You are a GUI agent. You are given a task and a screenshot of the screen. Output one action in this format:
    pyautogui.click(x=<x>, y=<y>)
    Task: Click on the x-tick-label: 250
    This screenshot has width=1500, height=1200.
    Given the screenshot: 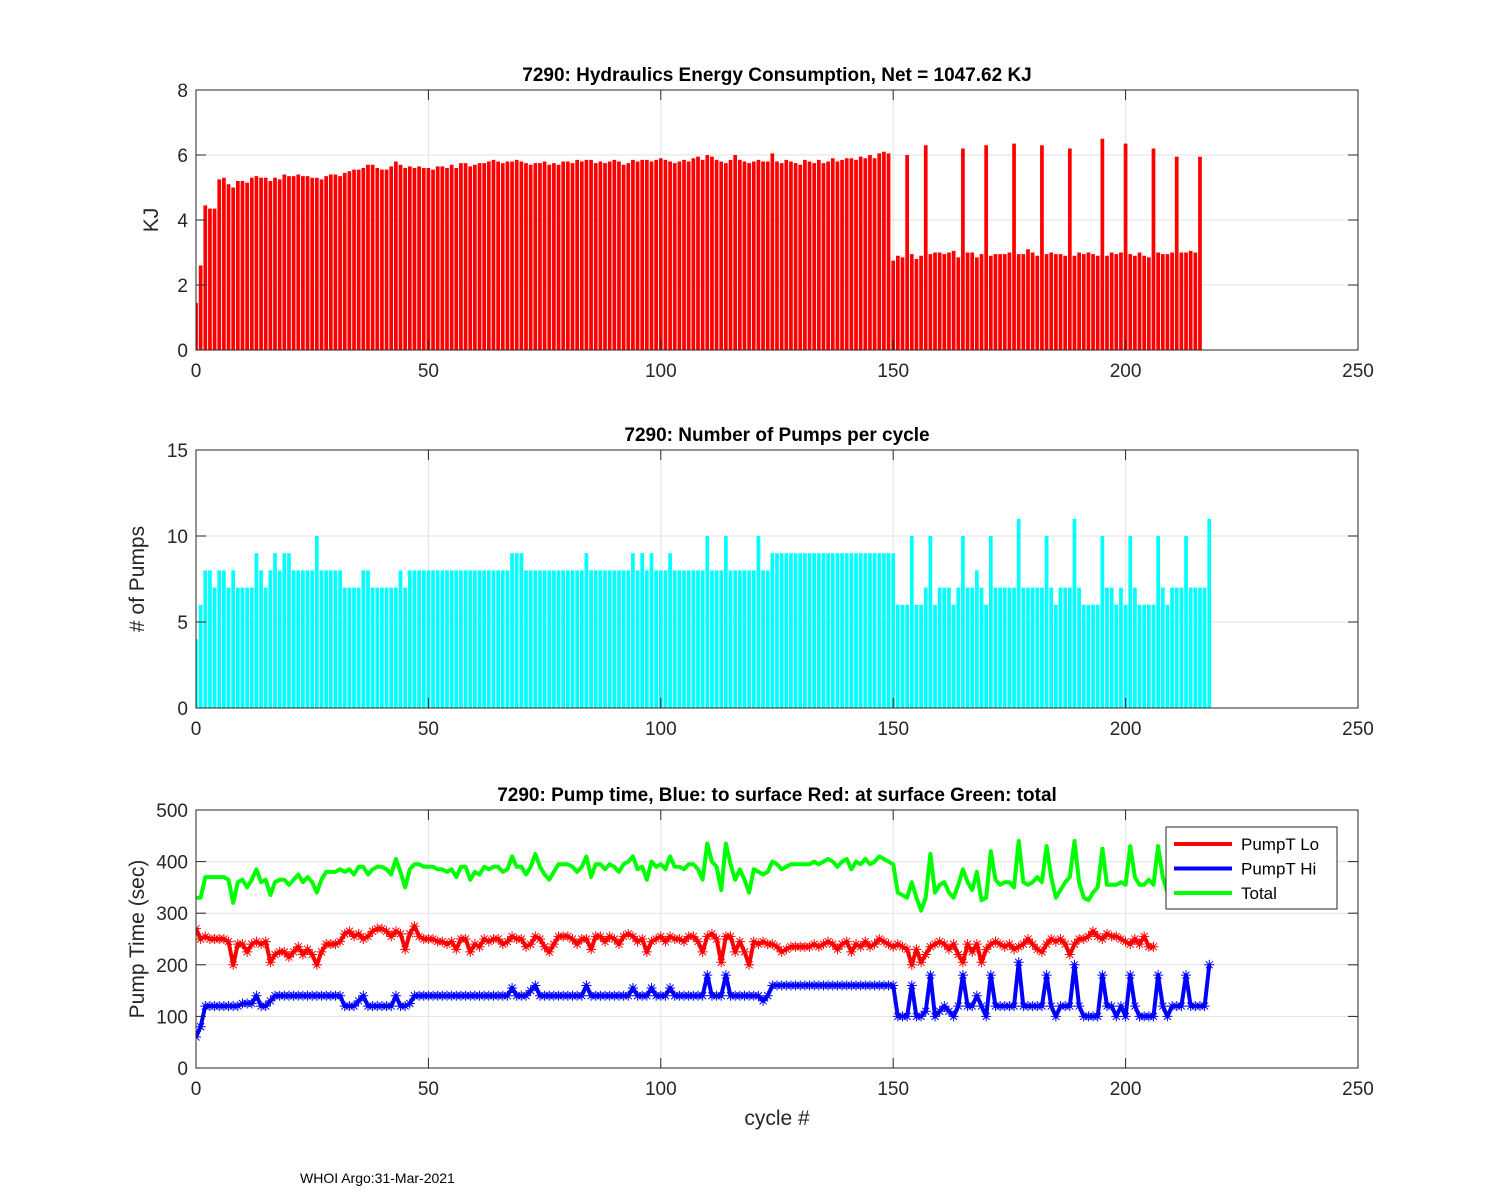 What is the action you would take?
    pyautogui.click(x=1358, y=1089)
    